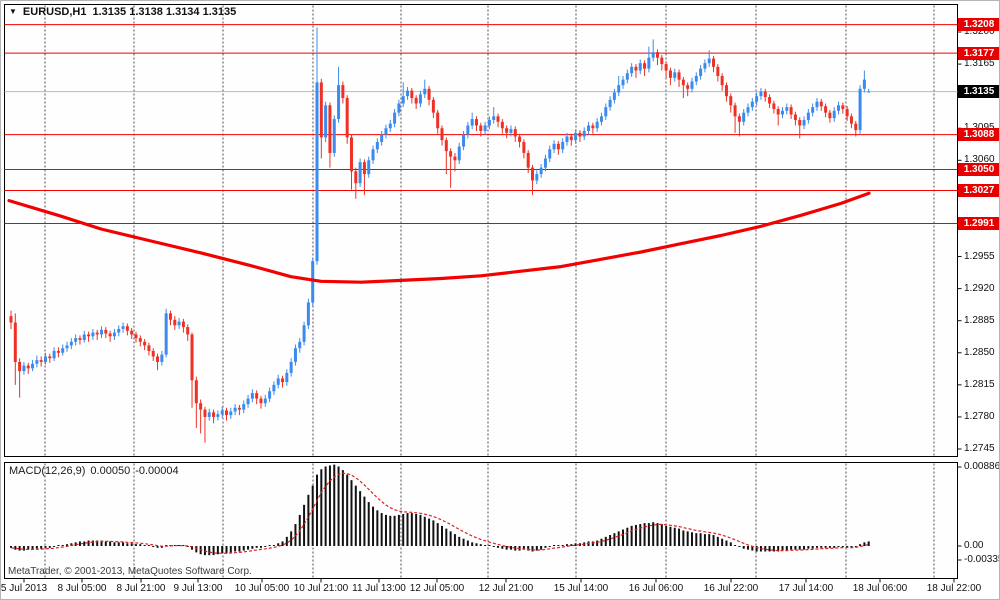 Image resolution: width=1000 pixels, height=600 pixels. What do you see at coordinates (157, 471) in the screenshot?
I see `macd-signal-value: -0.00004` at bounding box center [157, 471].